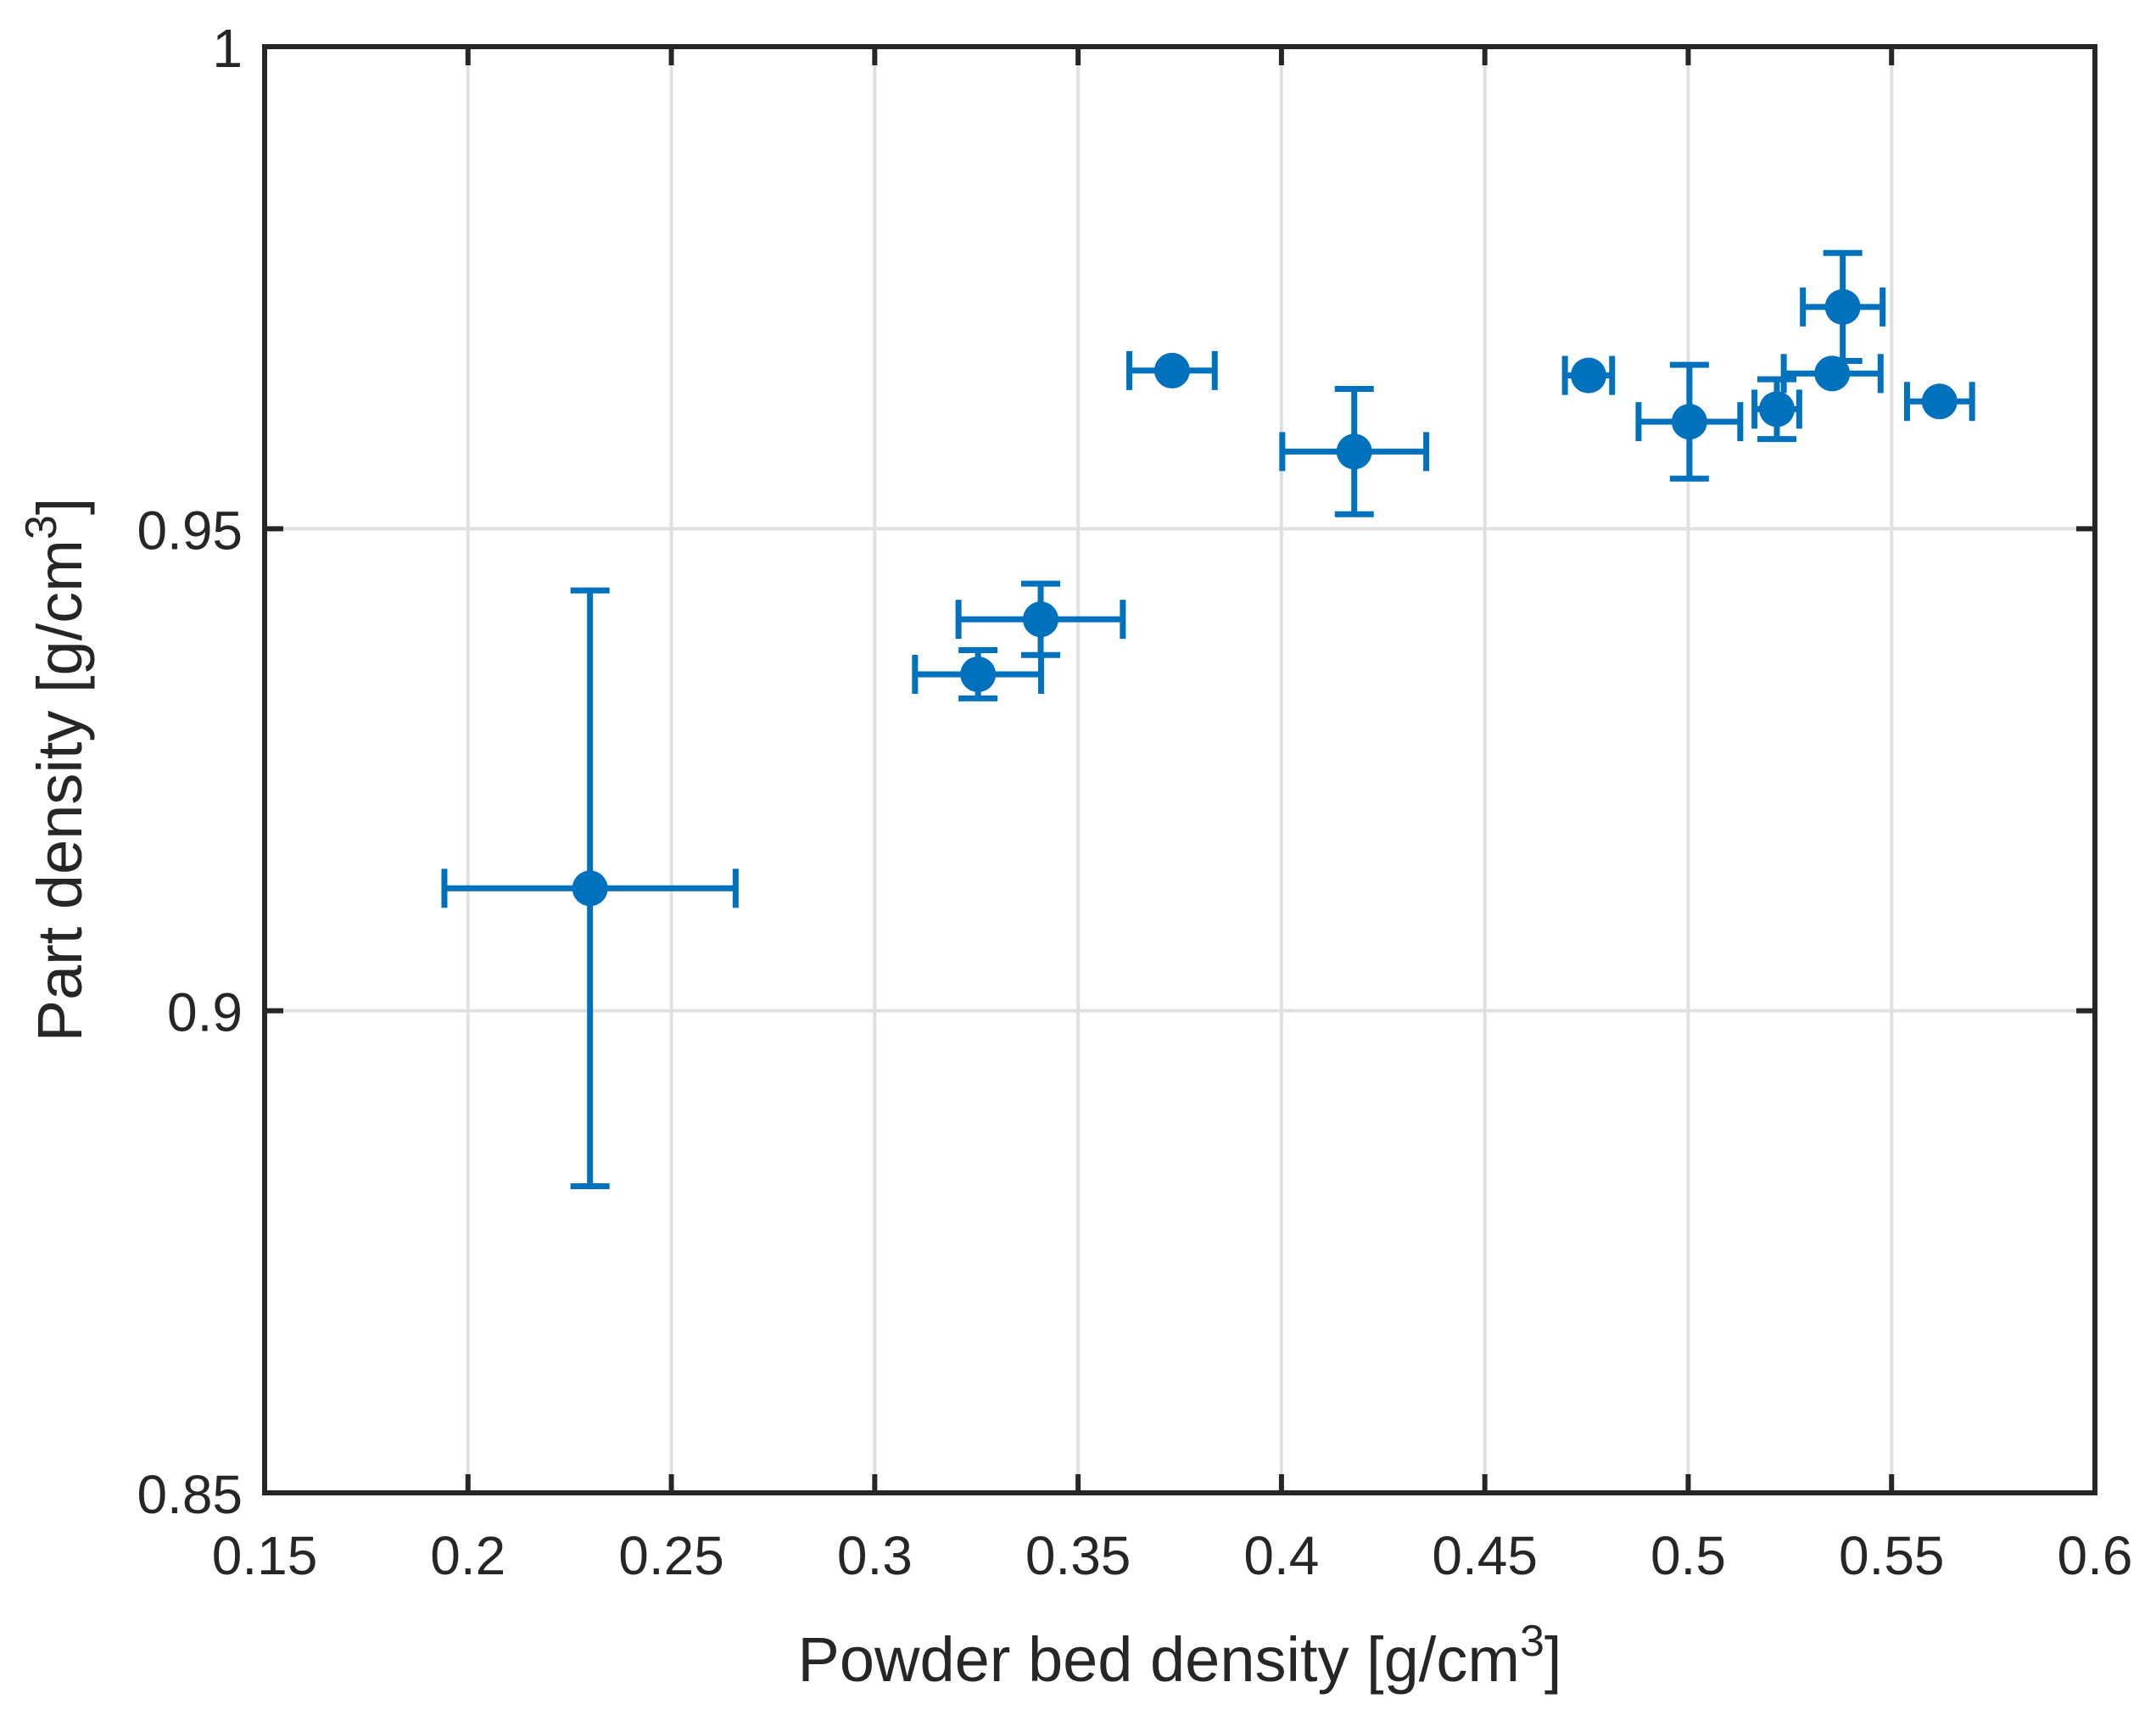  Describe the element at coordinates (1180, 1656) in the screenshot. I see `x-axis-title: Powder bed density [g/cm3]` at that location.